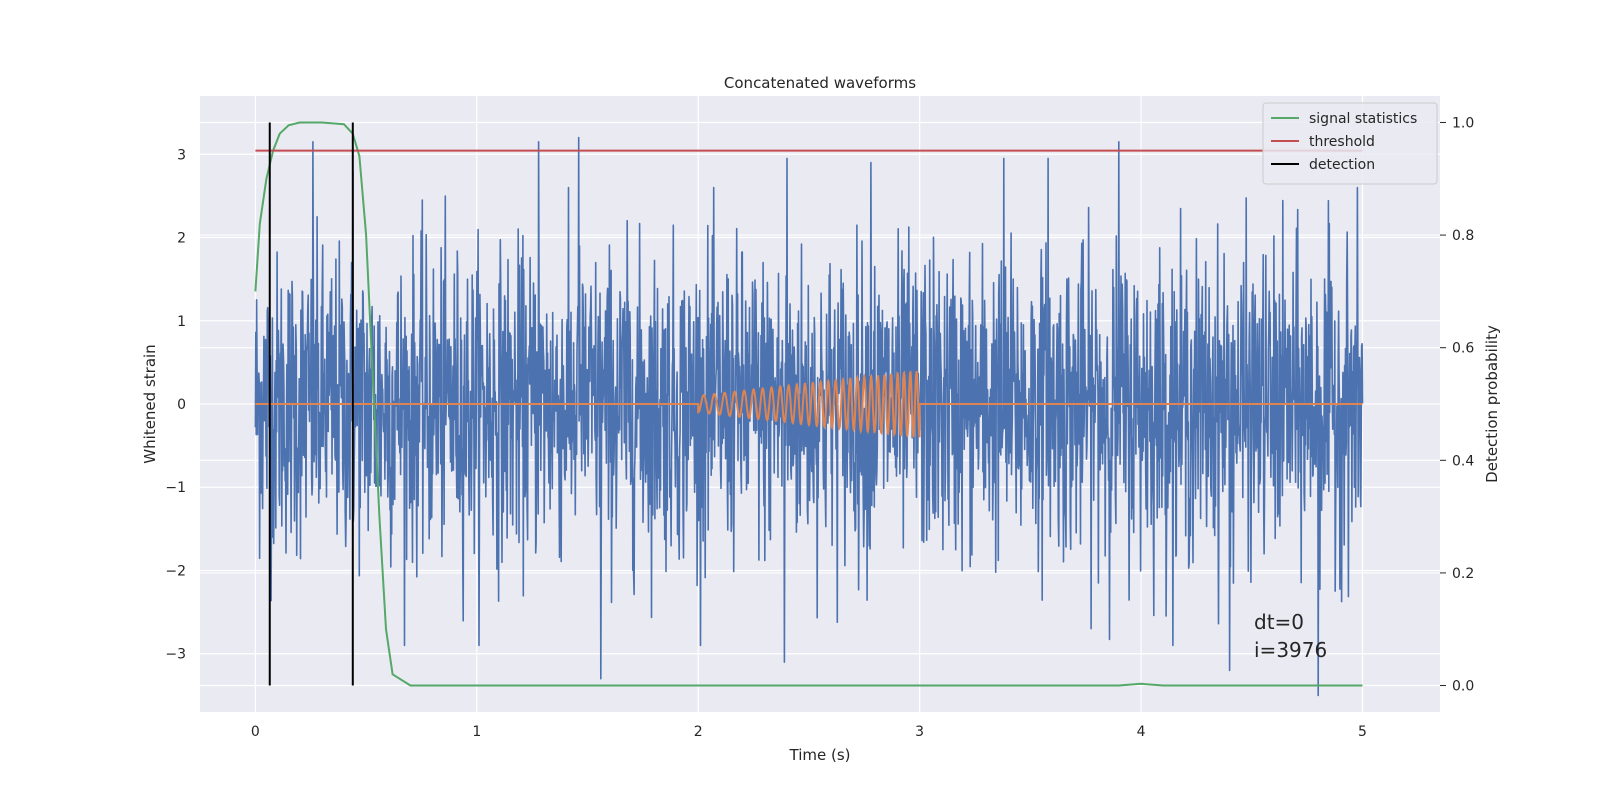  I want to click on x-tick-label: 5, so click(1362, 732).